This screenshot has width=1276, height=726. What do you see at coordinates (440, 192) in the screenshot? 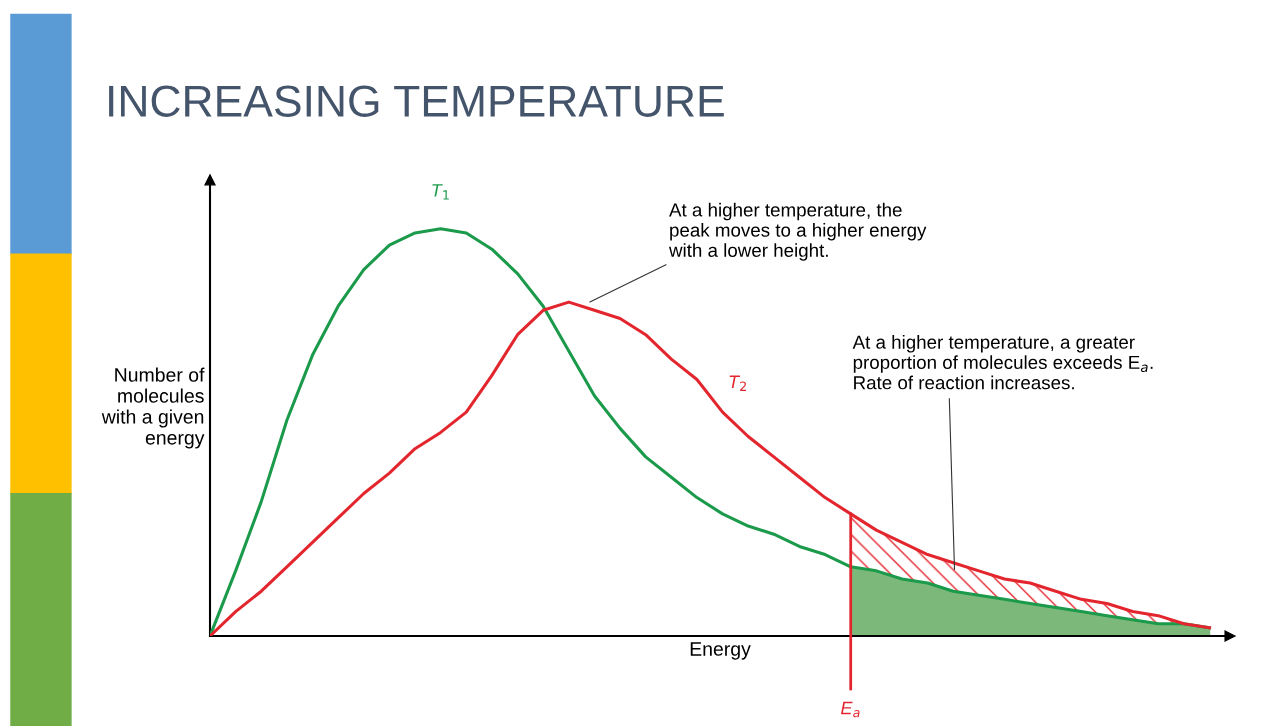
I see `series-label: T$_{1}$` at bounding box center [440, 192].